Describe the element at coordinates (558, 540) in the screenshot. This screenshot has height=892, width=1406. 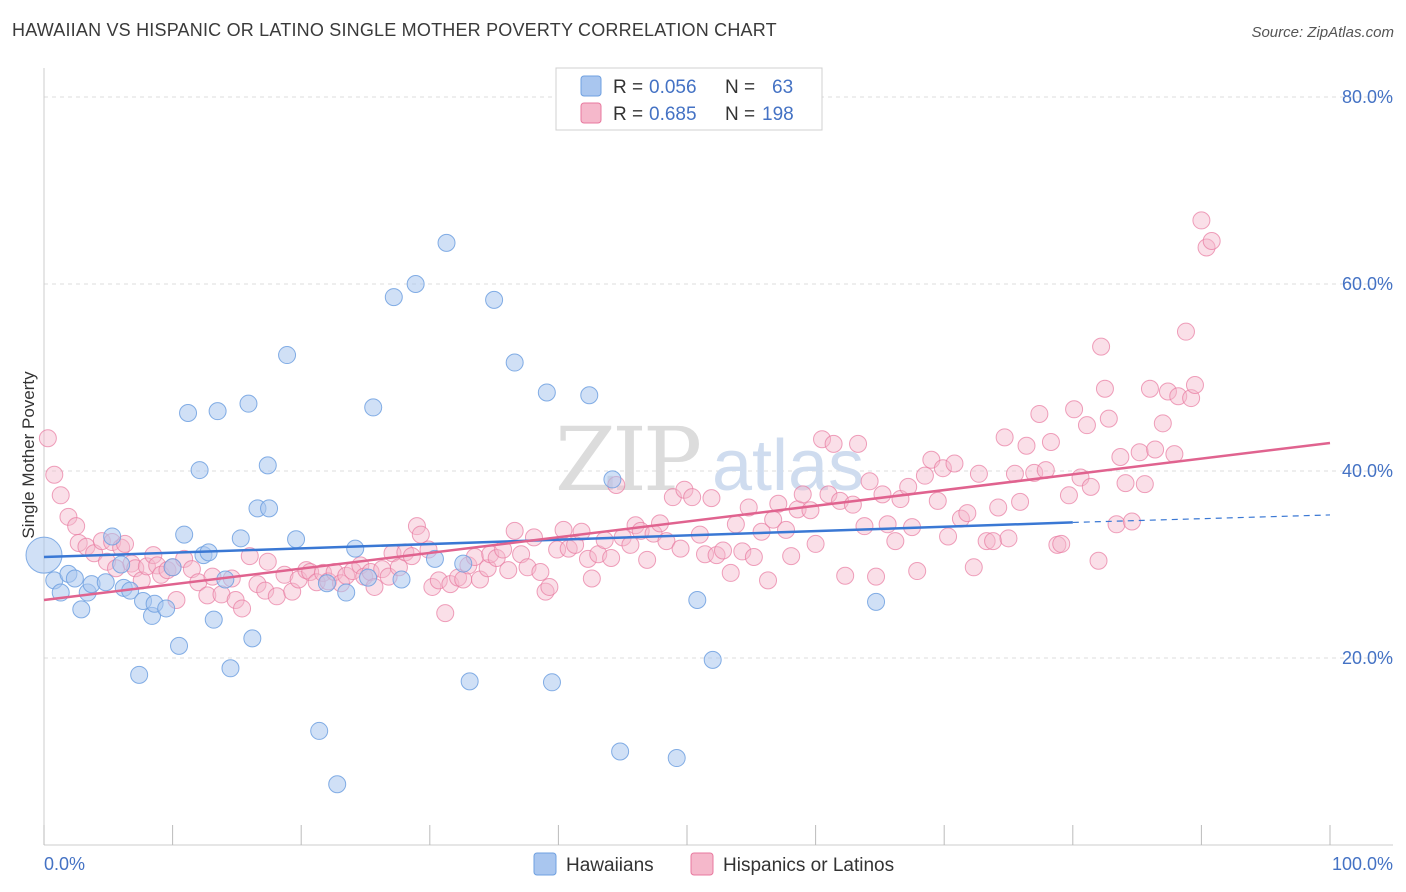
I see `trend-line-hawaiians` at that location.